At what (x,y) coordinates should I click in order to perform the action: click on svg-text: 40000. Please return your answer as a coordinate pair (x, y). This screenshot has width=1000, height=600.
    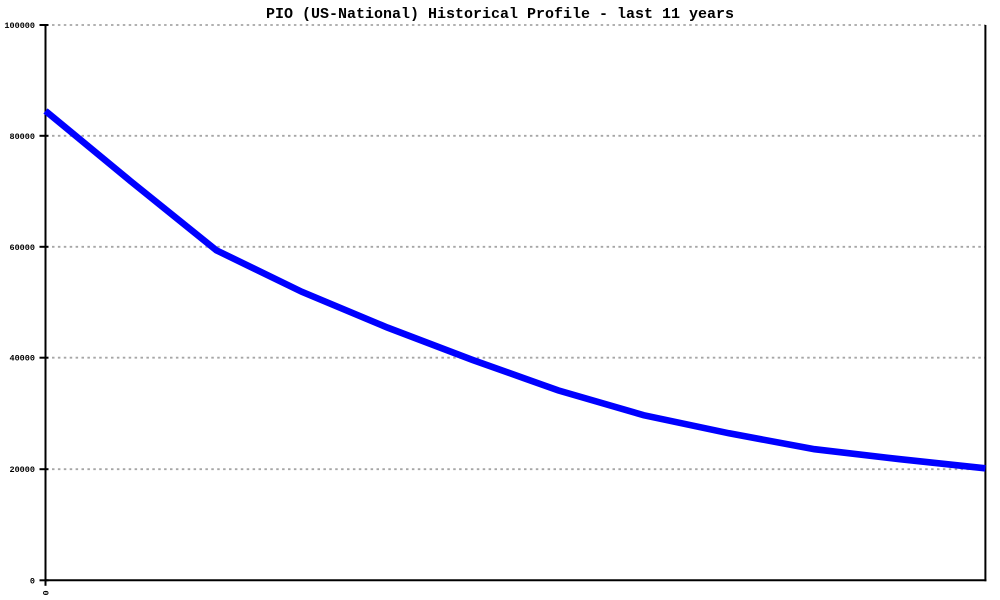
    Looking at the image, I should click on (22, 359).